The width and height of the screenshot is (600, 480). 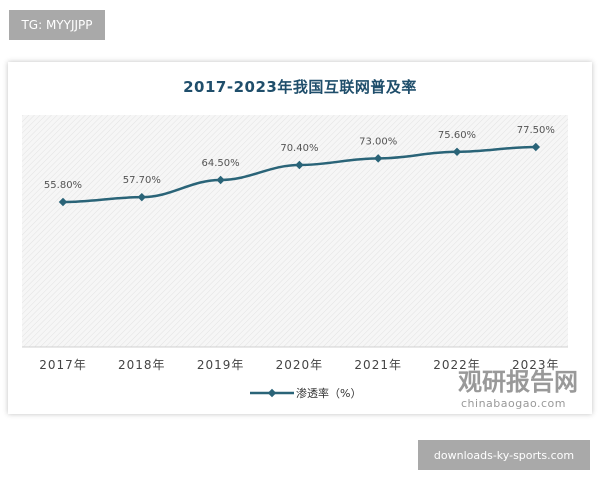 I want to click on x-tick-label: 2020年, so click(x=300, y=365).